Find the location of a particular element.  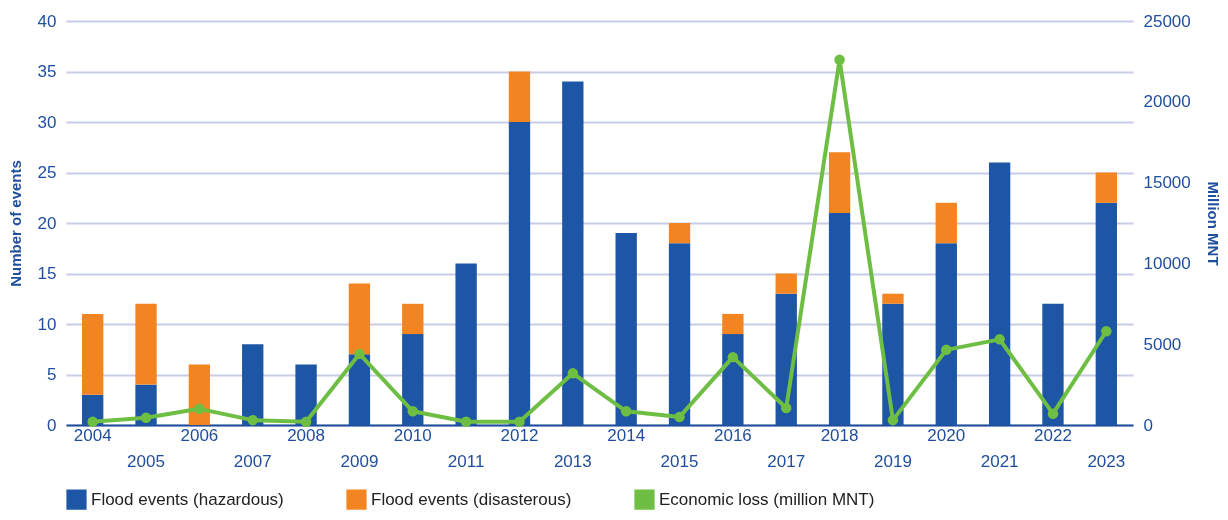

y-tick-label: 30 is located at coordinates (47, 122).